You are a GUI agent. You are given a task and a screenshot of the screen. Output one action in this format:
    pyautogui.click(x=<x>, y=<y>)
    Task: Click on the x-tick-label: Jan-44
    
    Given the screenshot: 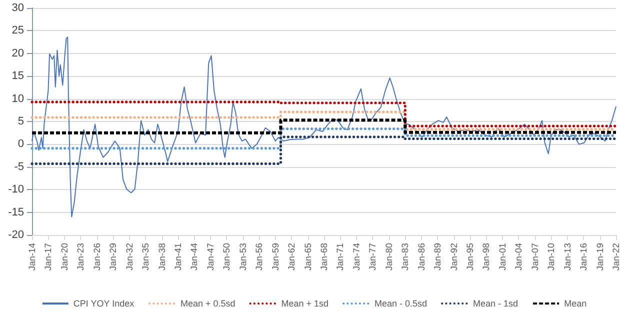 What is the action you would take?
    pyautogui.click(x=194, y=257)
    